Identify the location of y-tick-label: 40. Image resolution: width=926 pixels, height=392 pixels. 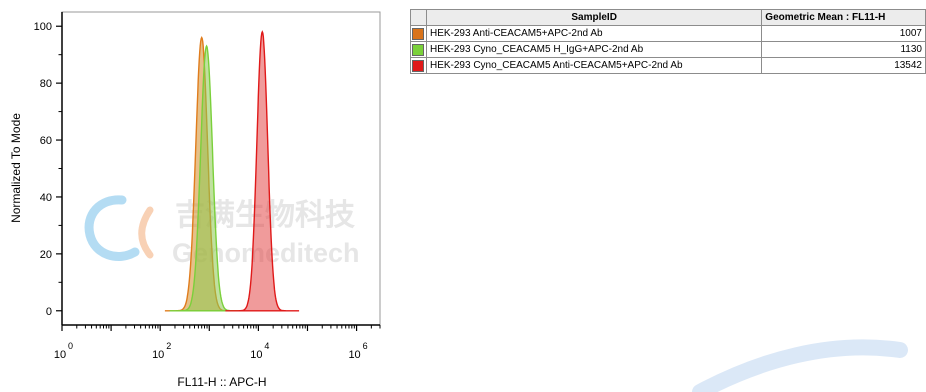
(46, 198).